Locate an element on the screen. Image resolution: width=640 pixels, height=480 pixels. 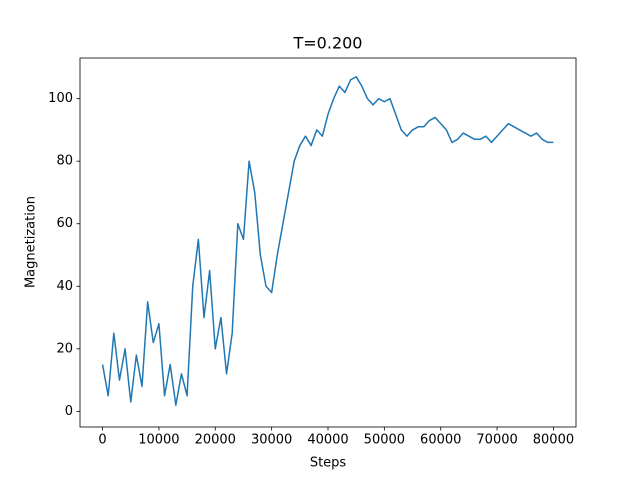
x-tick-label: 40000 is located at coordinates (327, 440).